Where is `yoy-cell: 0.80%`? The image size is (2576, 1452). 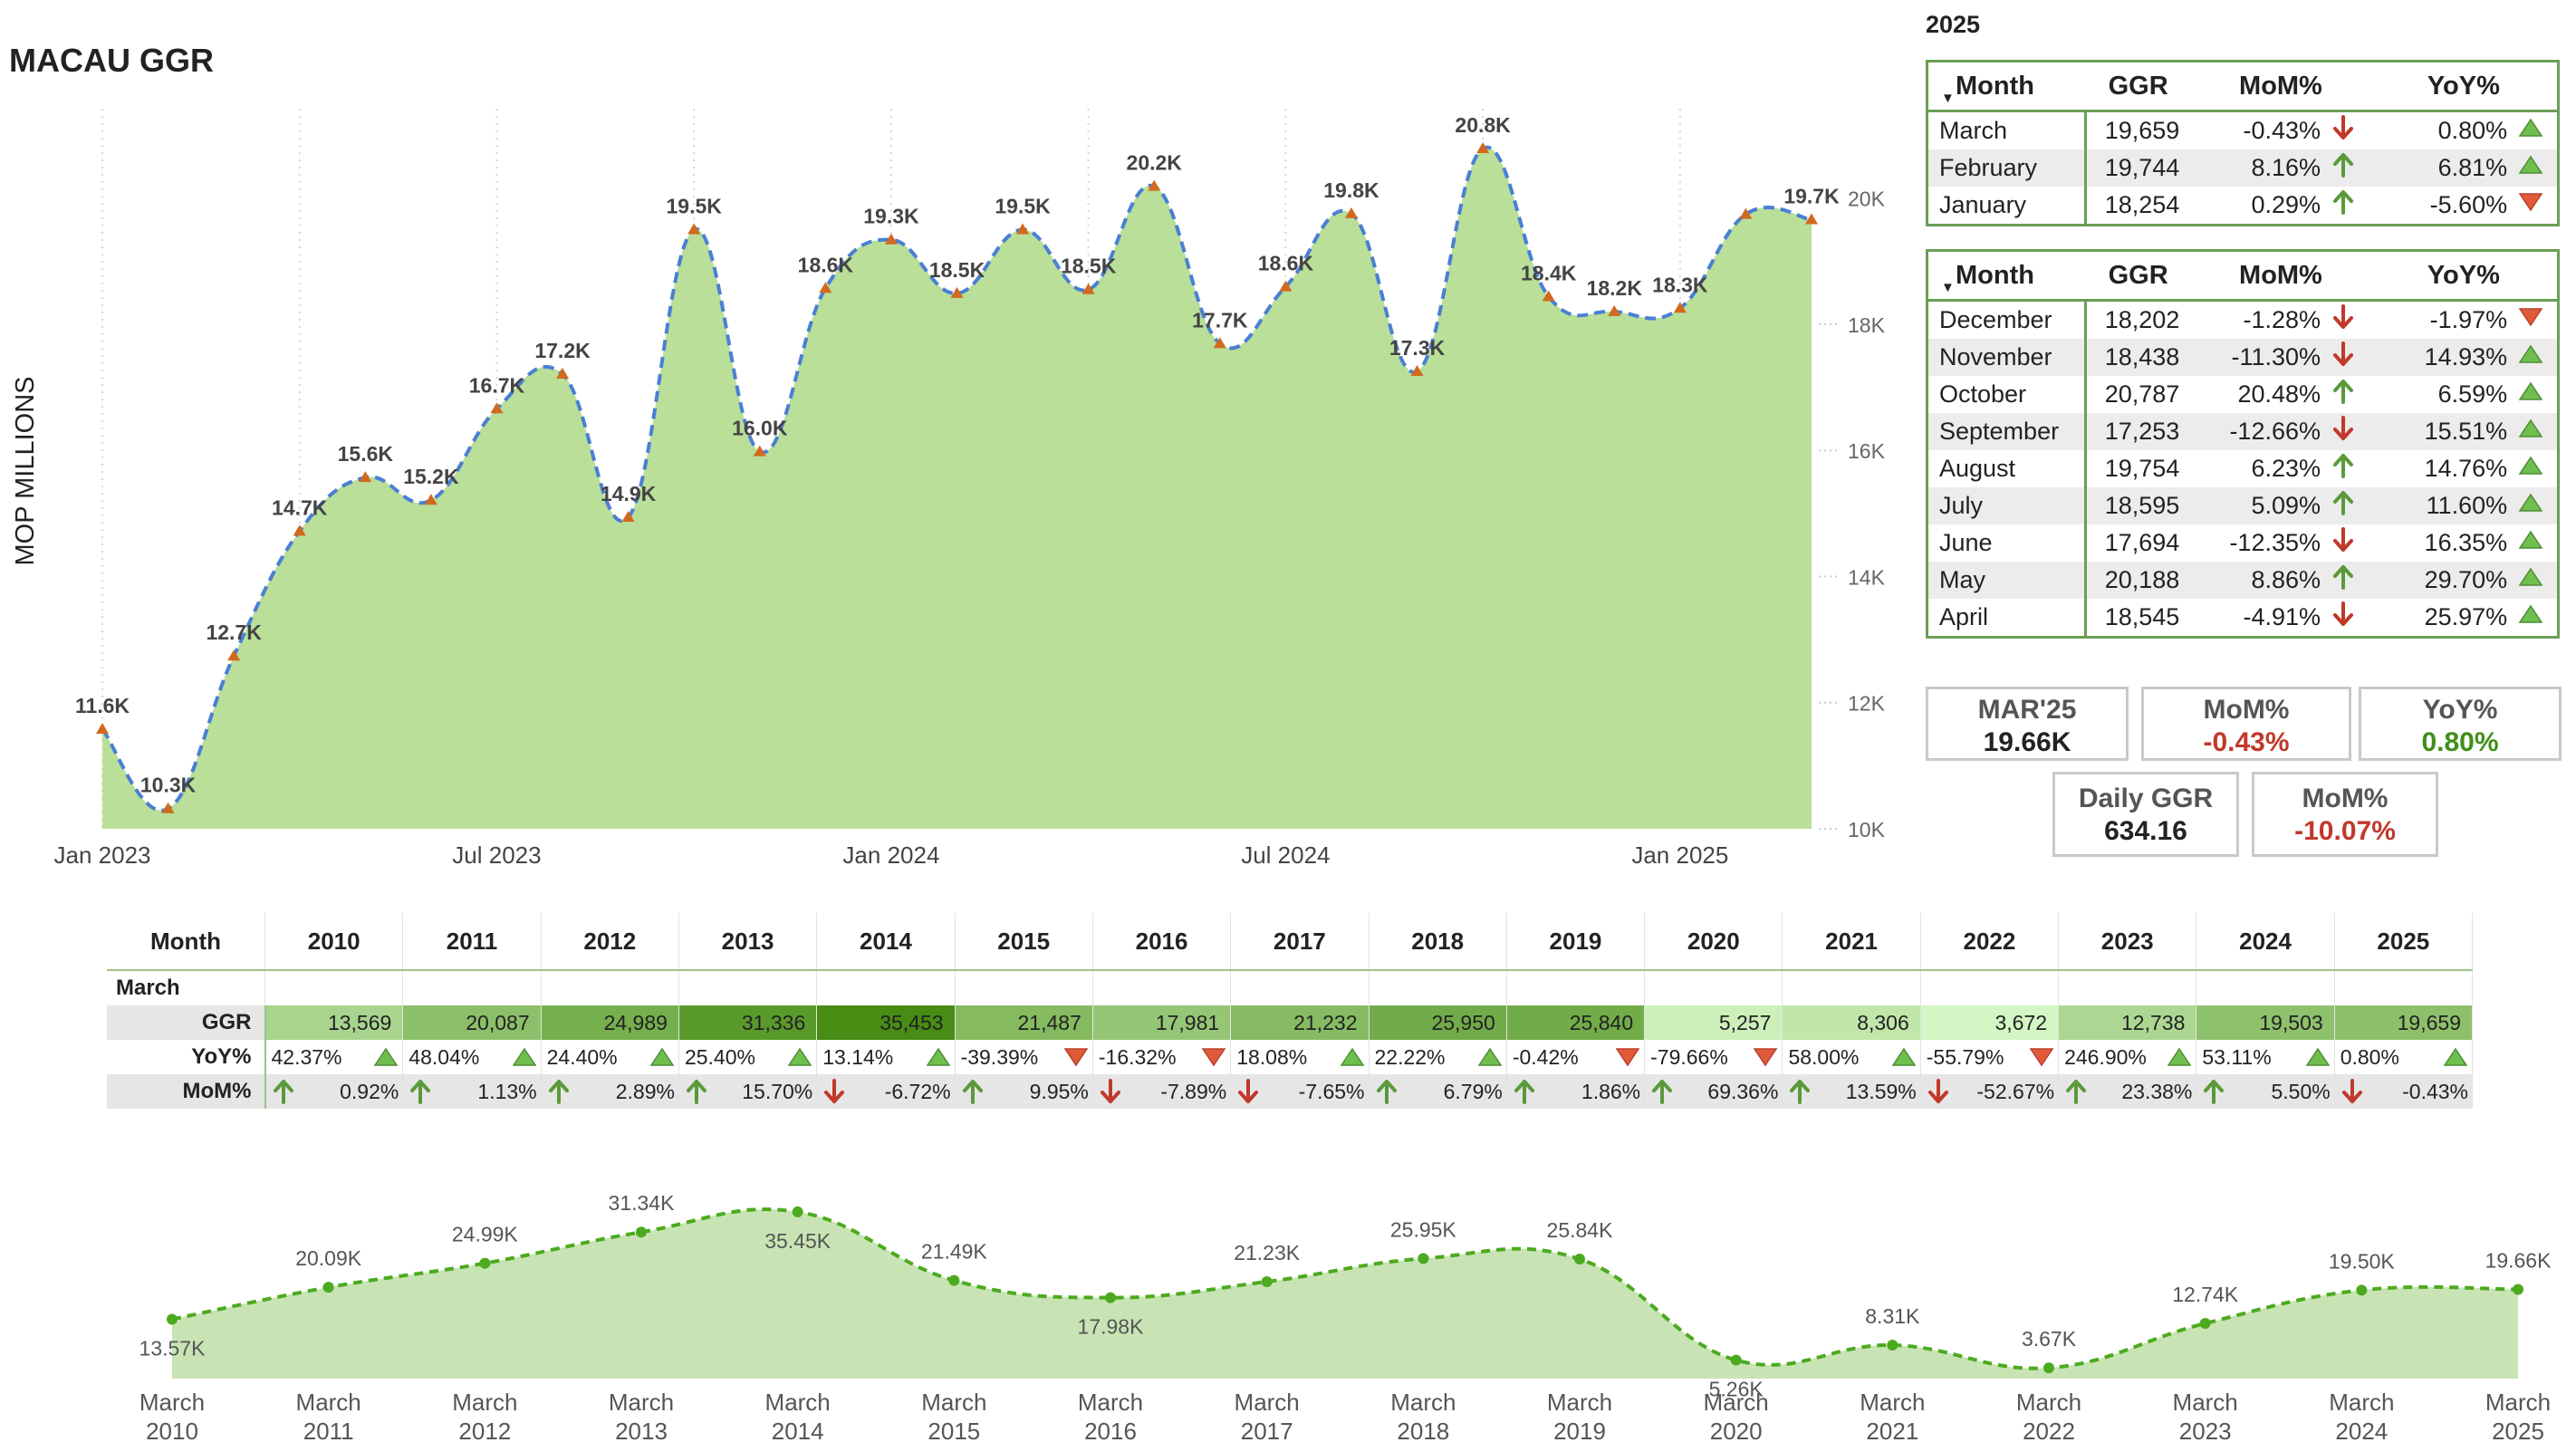 yoy-cell: 0.80% is located at coordinates (2472, 130).